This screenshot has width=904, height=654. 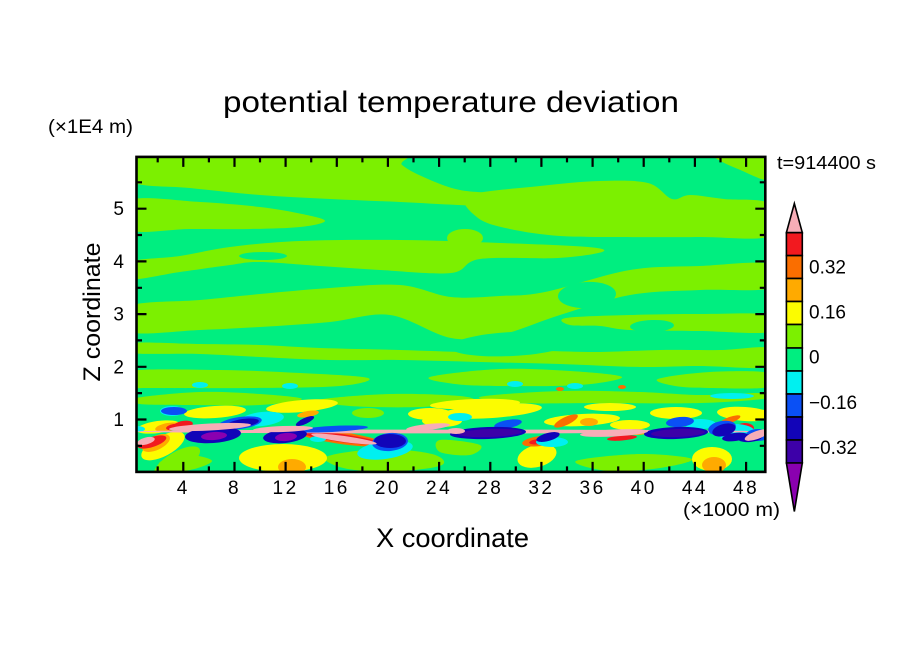 I want to click on svg-text: 2, so click(x=118, y=367).